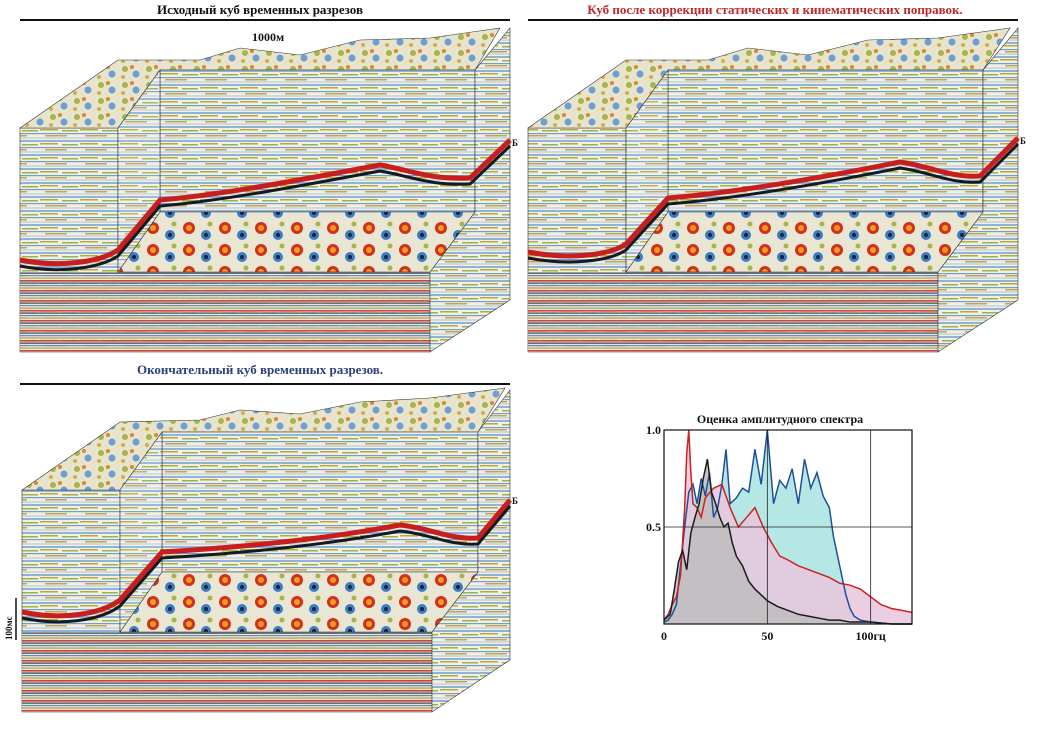 Image resolution: width=1037 pixels, height=736 pixels. I want to click on chart-title: Оценка амплитудного спектра, so click(780, 419).